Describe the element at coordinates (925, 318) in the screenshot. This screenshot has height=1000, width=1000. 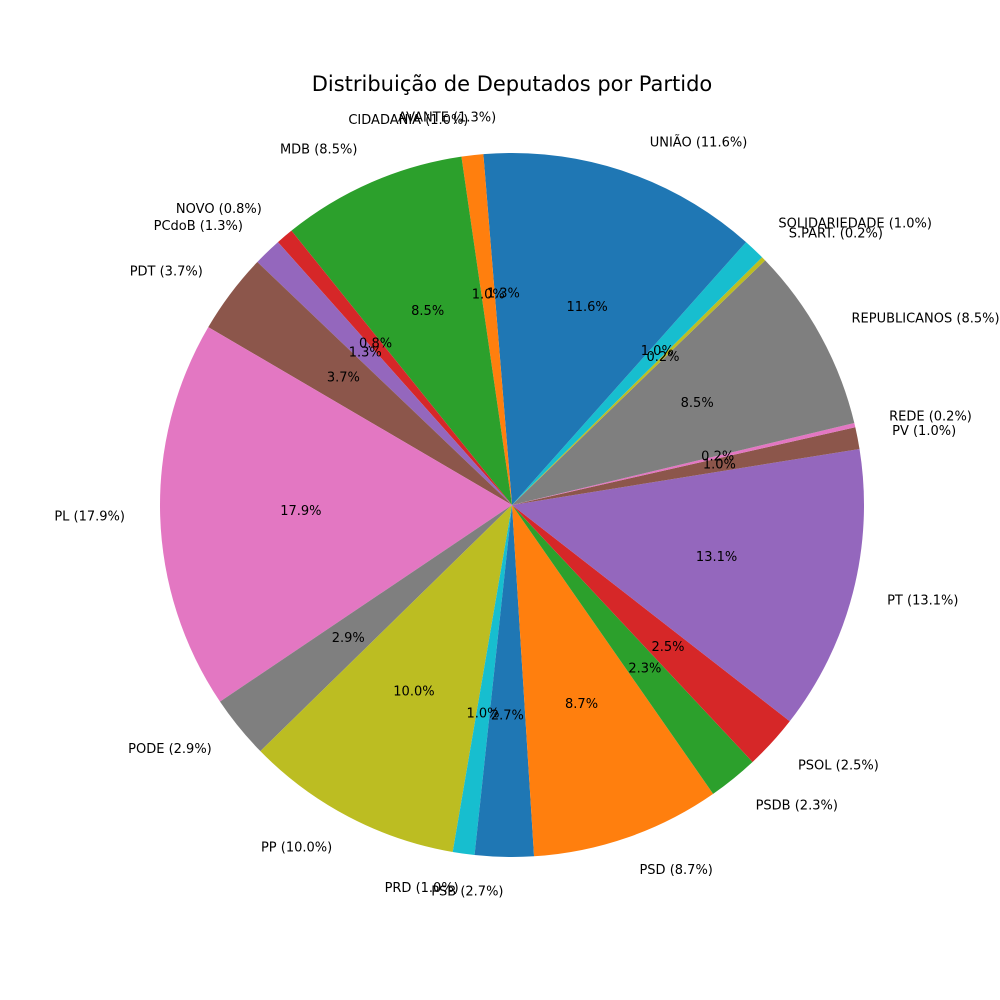
I see `slice-label-17: REPUBLICANOS (8.5%)` at that location.